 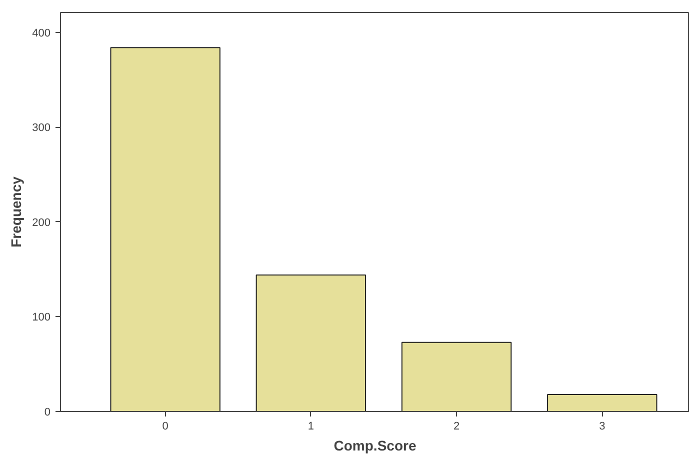 What do you see at coordinates (41, 128) in the screenshot?
I see `y-tick-label: 300` at bounding box center [41, 128].